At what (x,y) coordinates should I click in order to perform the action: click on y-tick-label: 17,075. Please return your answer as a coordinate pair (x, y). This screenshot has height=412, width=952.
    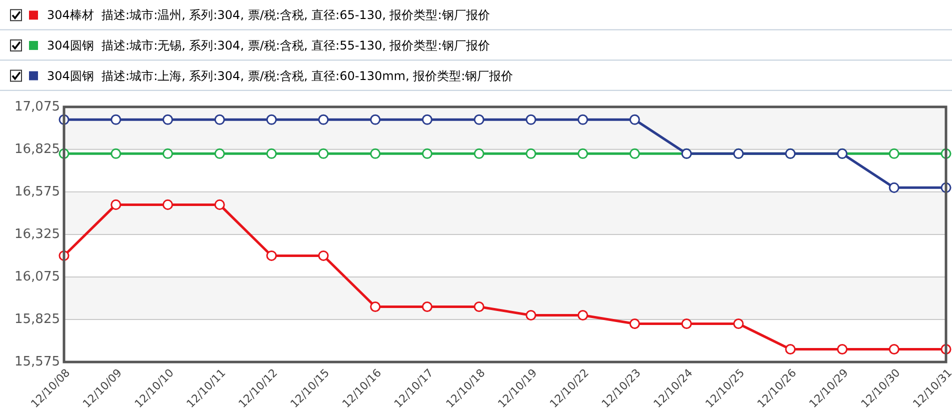
    Looking at the image, I should click on (37, 106).